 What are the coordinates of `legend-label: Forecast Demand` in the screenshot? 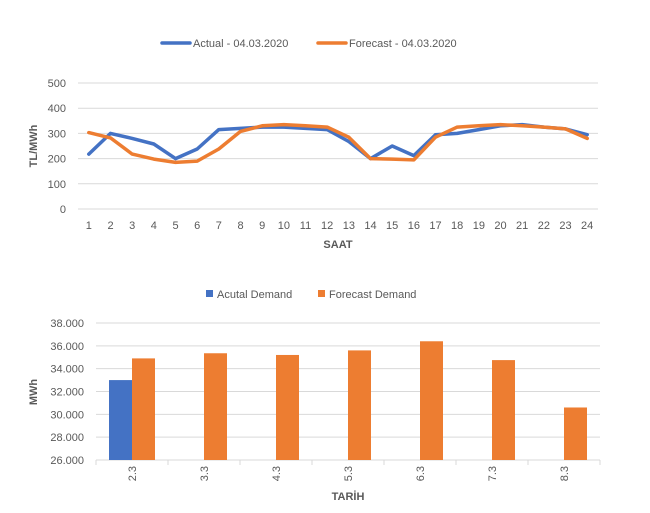 It's located at (372, 295).